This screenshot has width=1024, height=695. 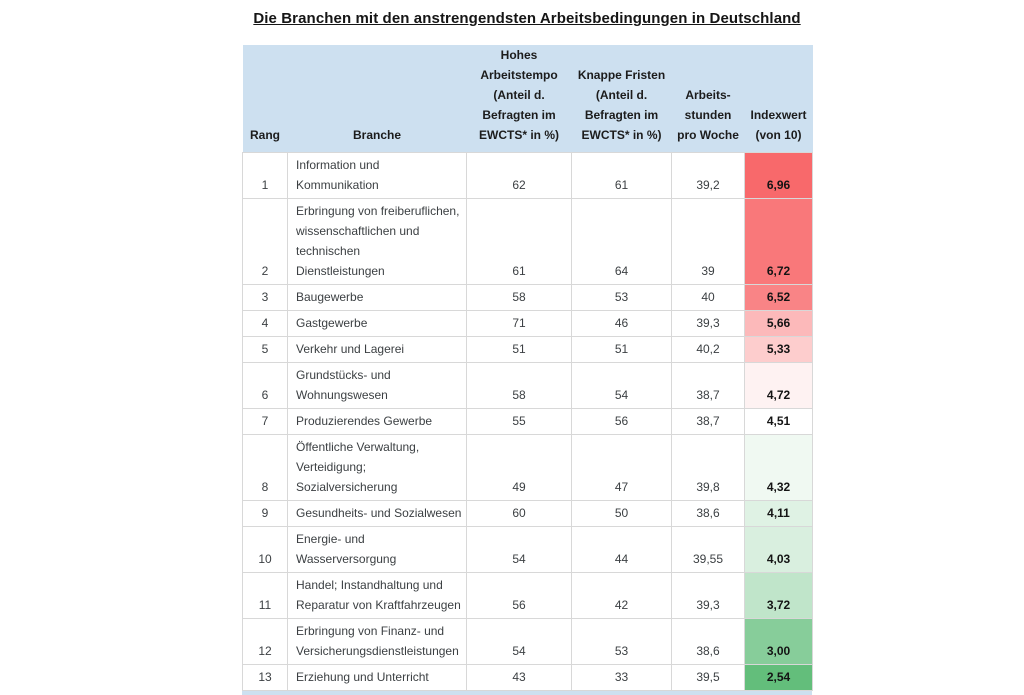 I want to click on tempo-cell: 56, so click(x=519, y=595).